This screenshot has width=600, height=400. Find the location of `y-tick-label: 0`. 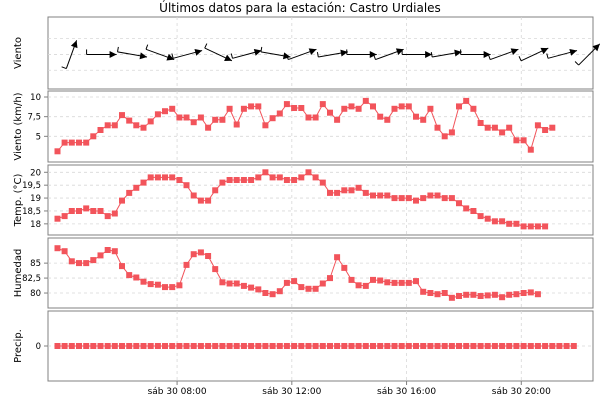

y-tick-label: 0 is located at coordinates (38, 347).